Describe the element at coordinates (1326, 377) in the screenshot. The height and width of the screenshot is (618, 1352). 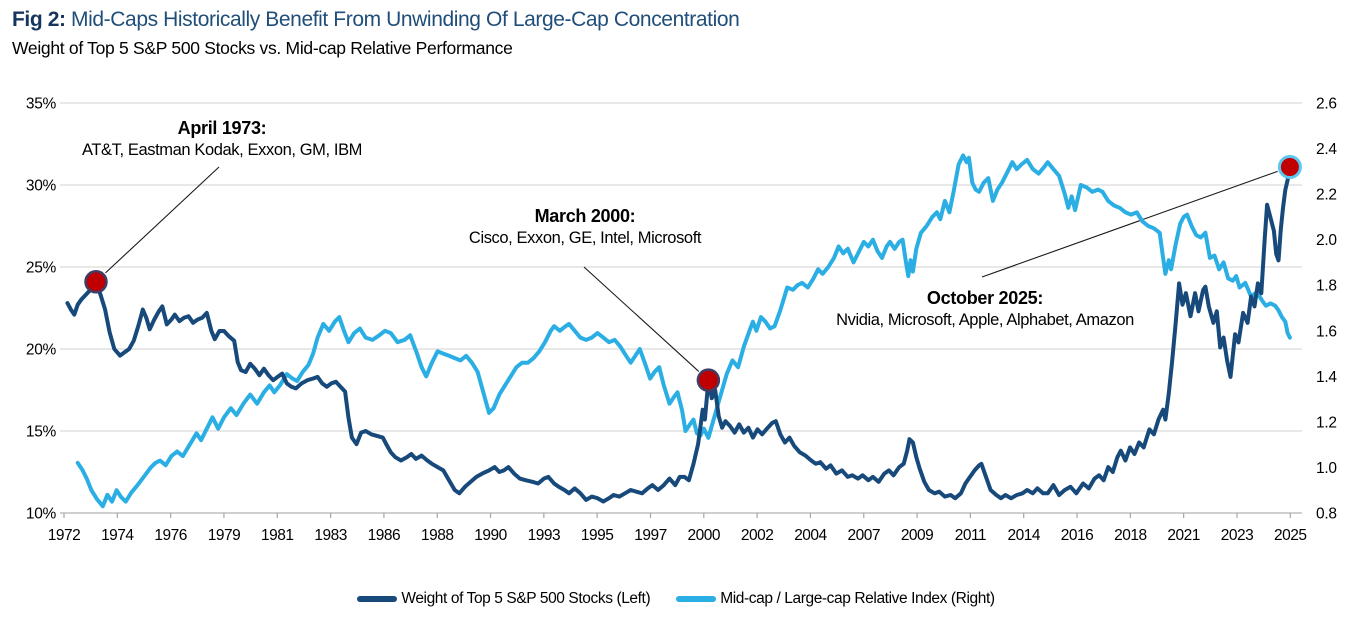
I see `y-right-tick-label: 1.4` at that location.